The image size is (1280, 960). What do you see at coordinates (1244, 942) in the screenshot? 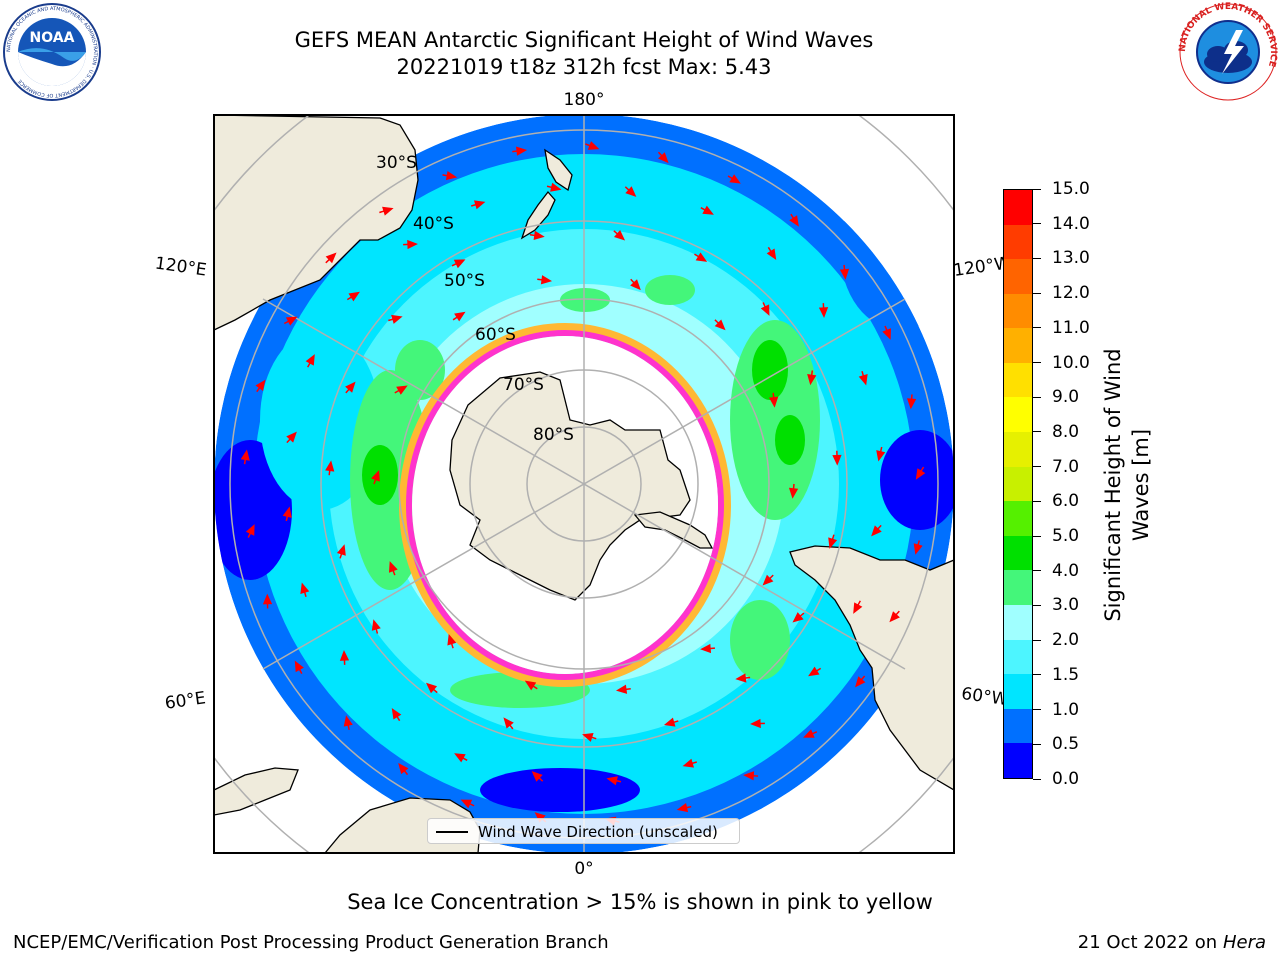
I see `footer-host: Hera` at bounding box center [1244, 942].